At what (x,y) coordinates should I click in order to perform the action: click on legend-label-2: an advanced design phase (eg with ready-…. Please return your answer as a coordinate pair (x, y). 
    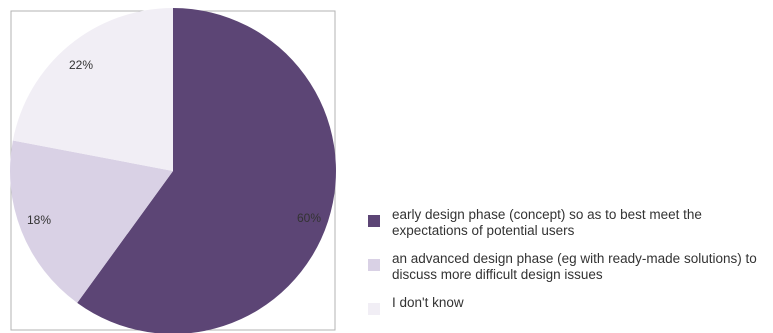
    Looking at the image, I should click on (574, 266).